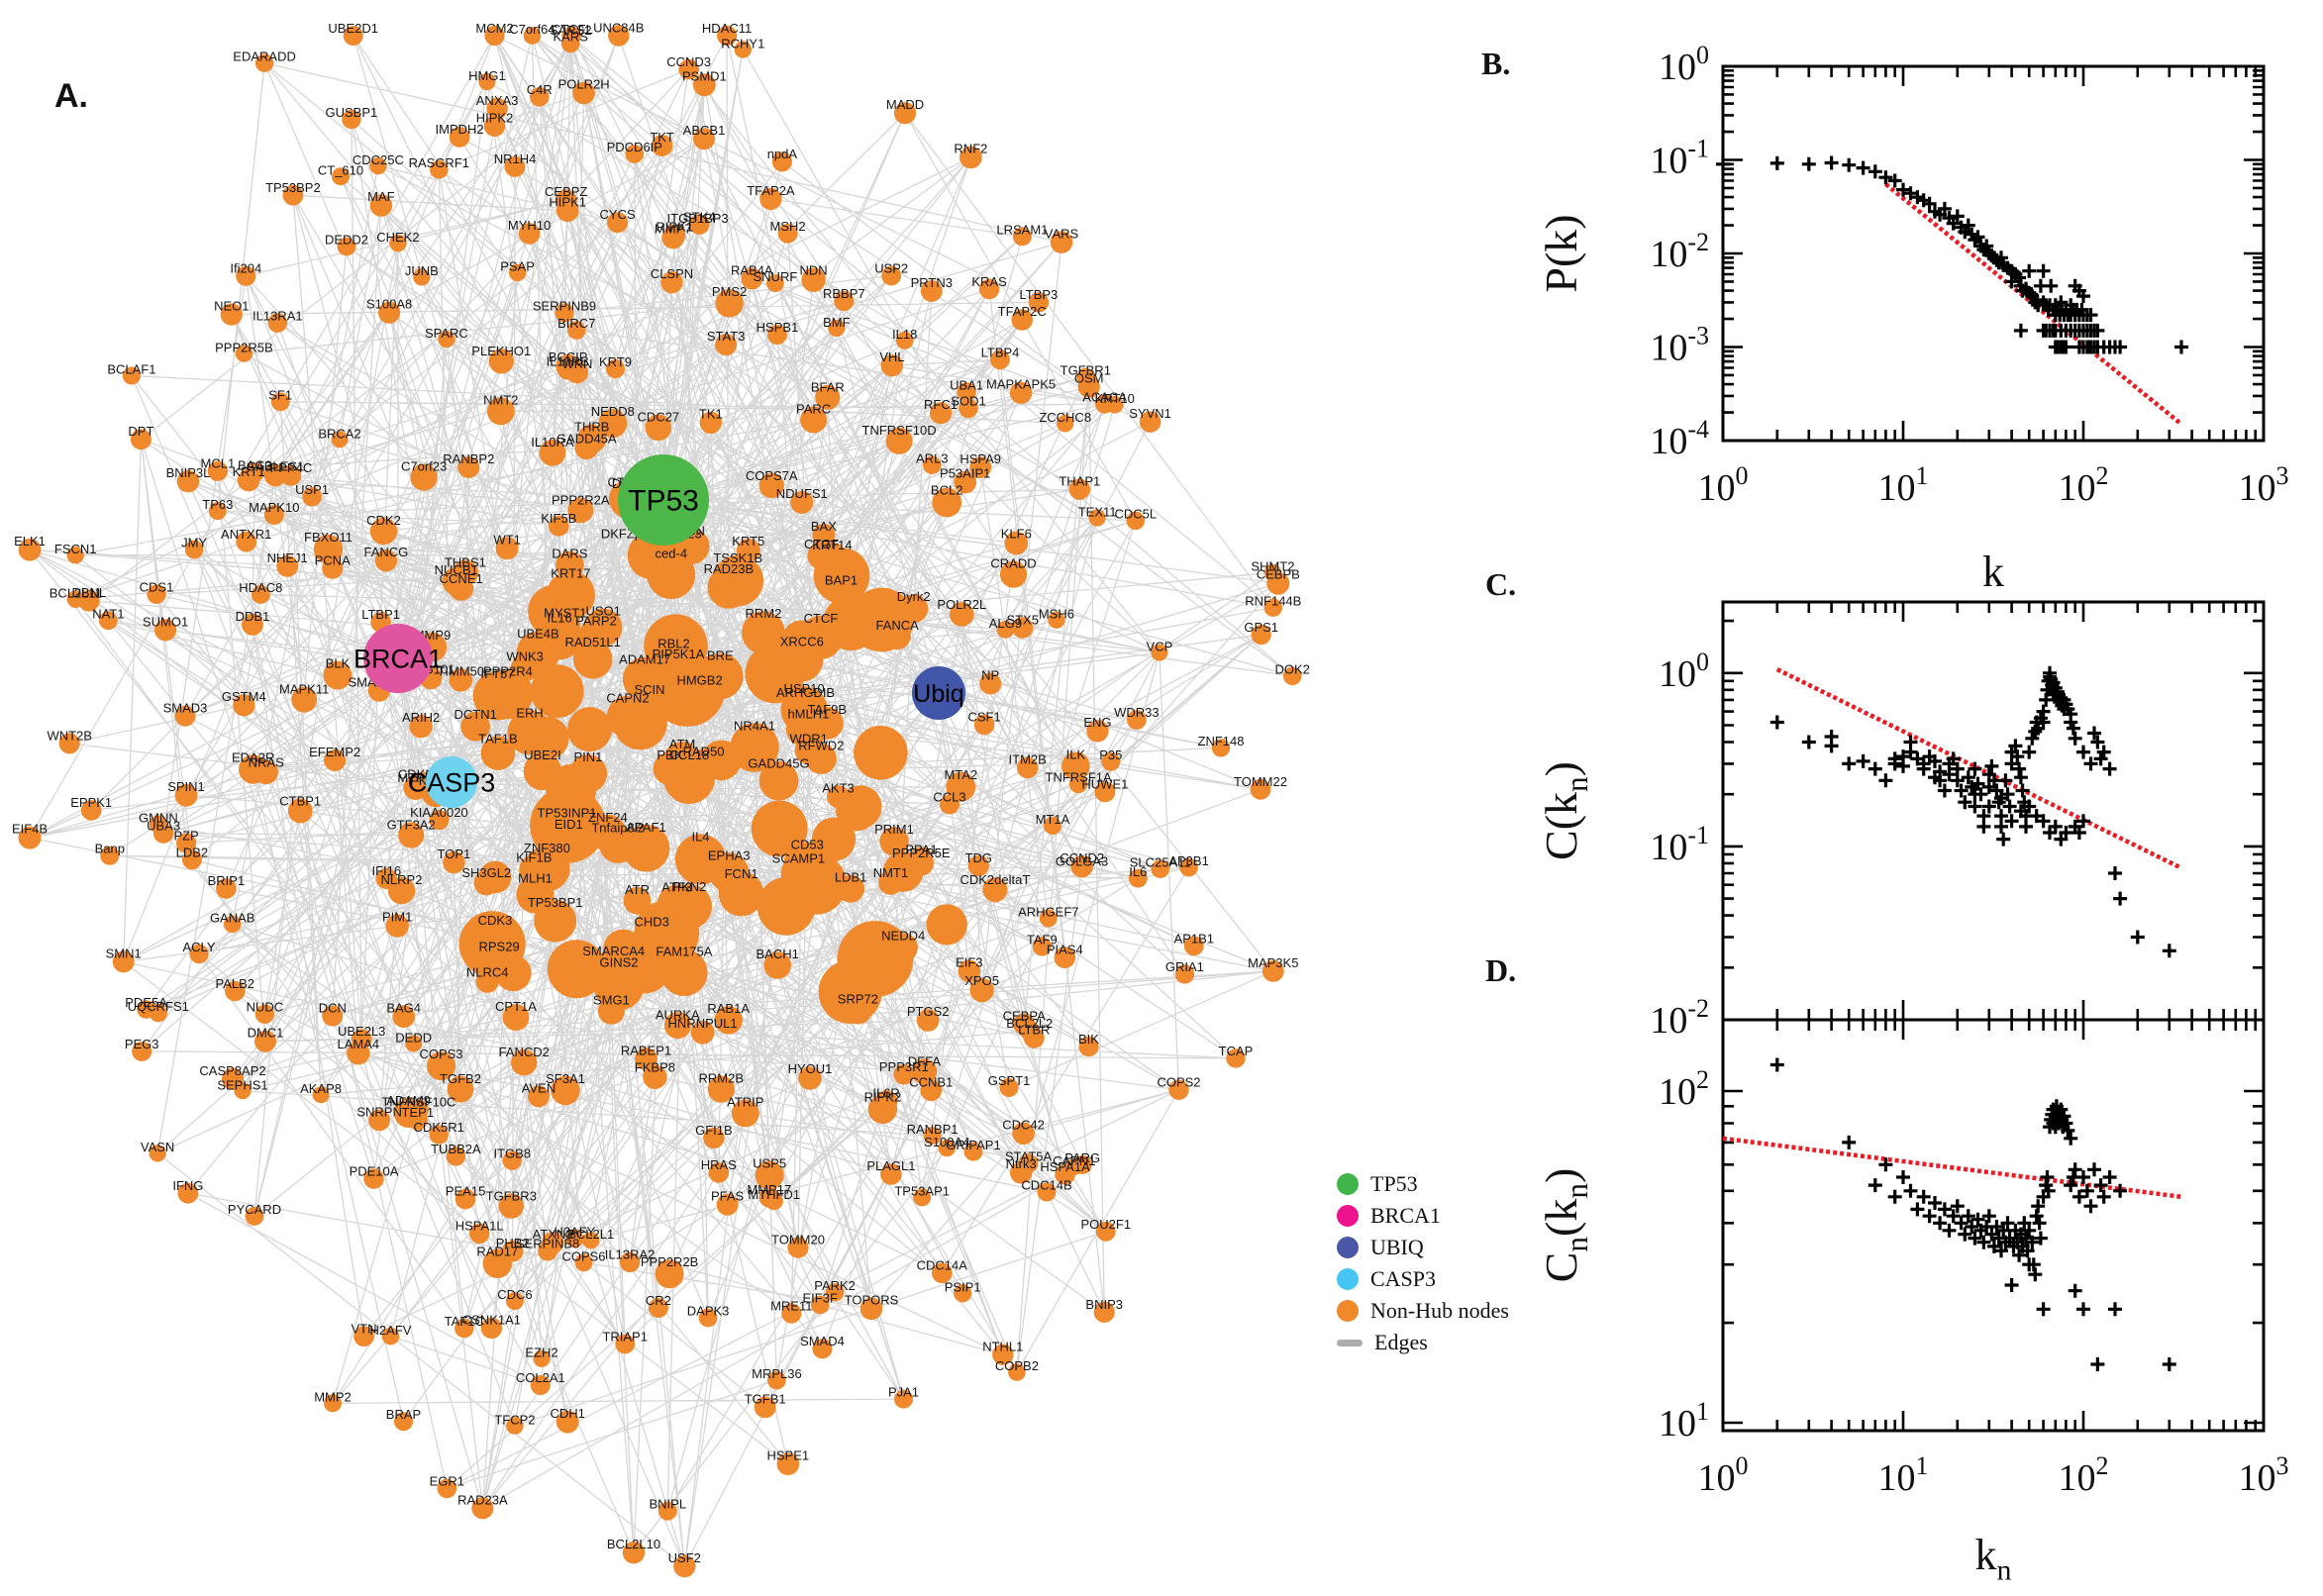 The width and height of the screenshot is (2323, 1596). Describe the element at coordinates (769, 1164) in the screenshot. I see `svg-text: USP5` at that location.